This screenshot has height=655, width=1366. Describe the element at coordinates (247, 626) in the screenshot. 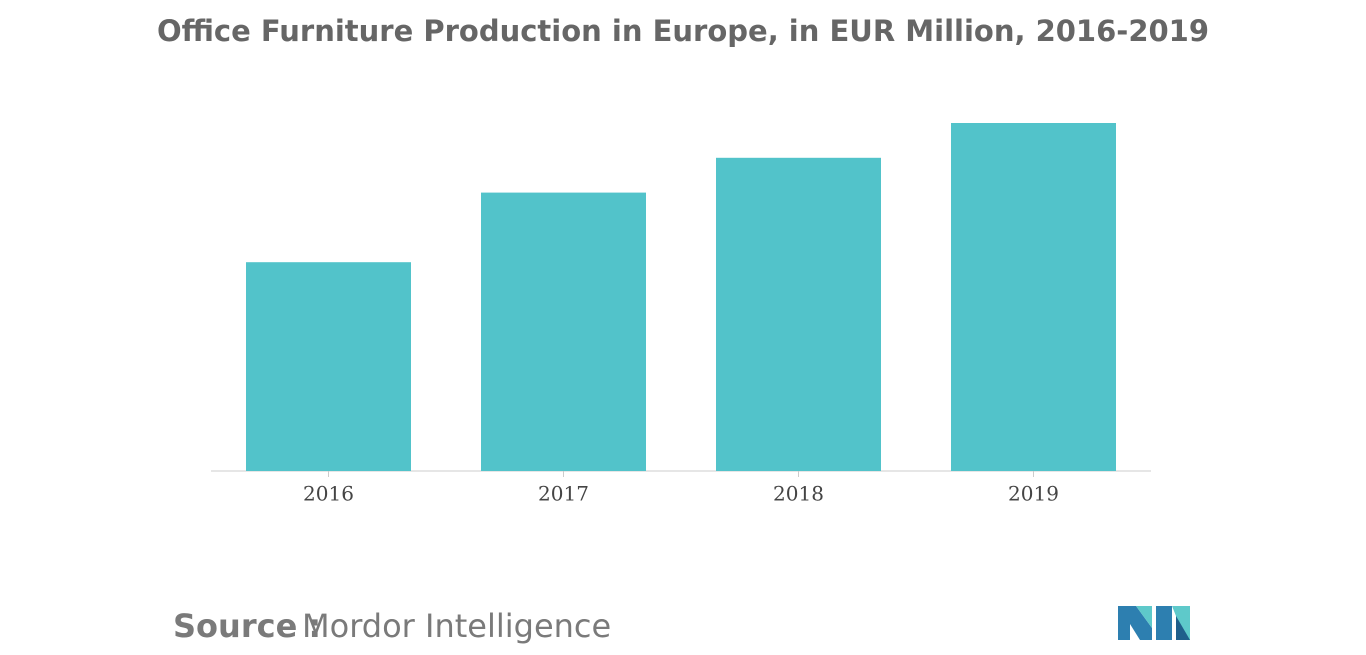

I see `source-label: Source :` at that location.